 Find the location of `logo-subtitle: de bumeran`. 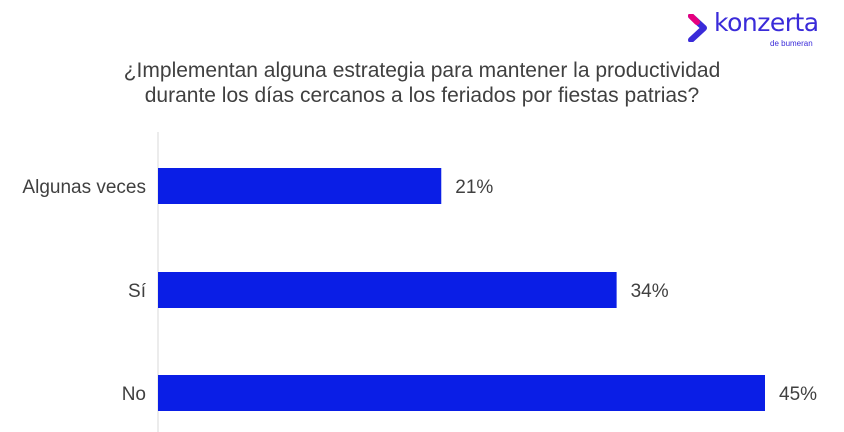

logo-subtitle: de bumeran is located at coordinates (791, 43).